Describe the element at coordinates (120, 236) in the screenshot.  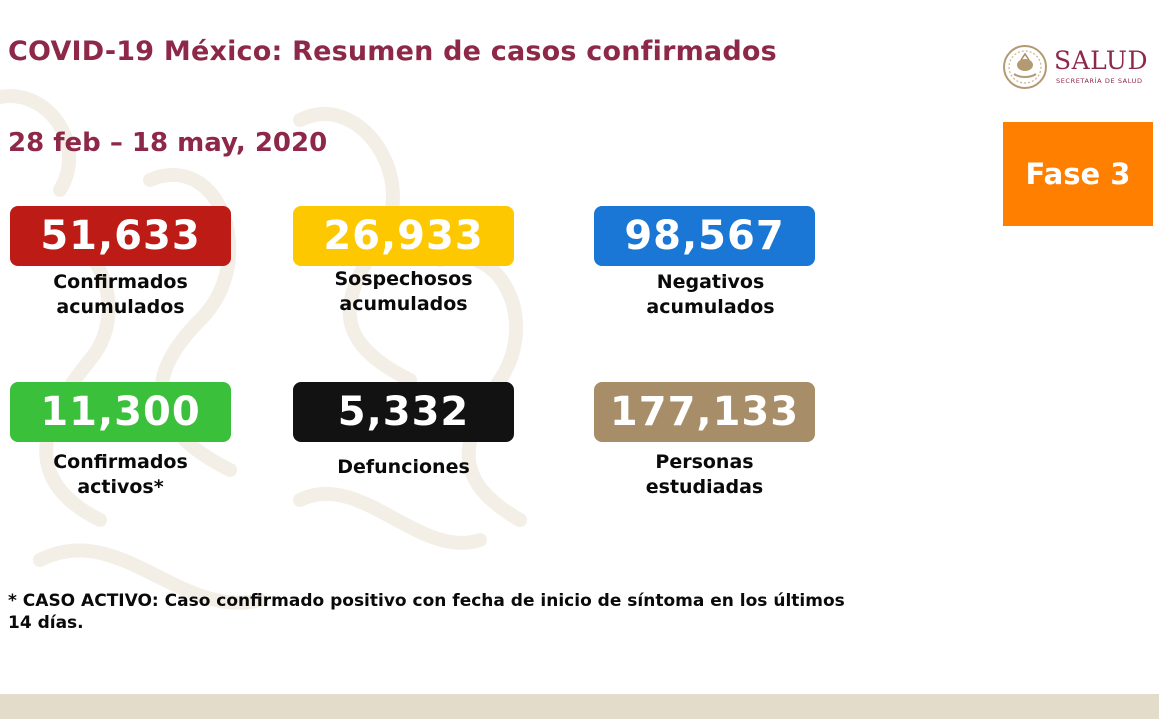
I see `confirmed-cumulative-value: 51,633` at that location.